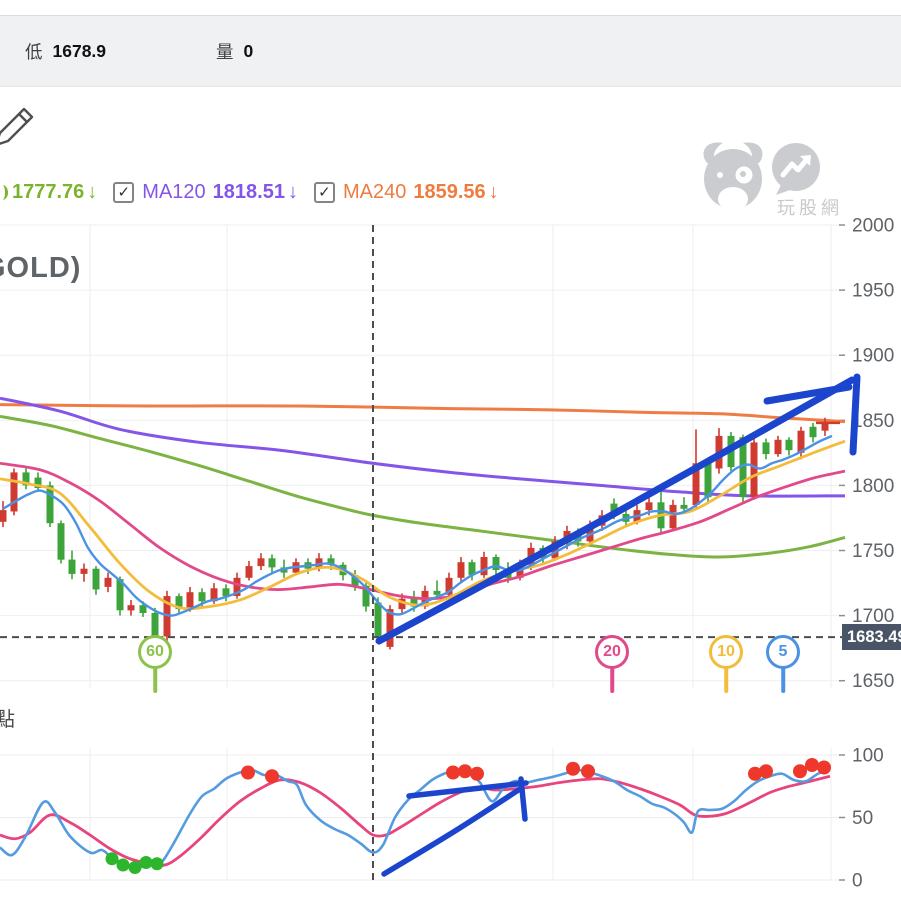  Describe the element at coordinates (449, 191) in the screenshot. I see `ma240-value: 1859.56` at that location.